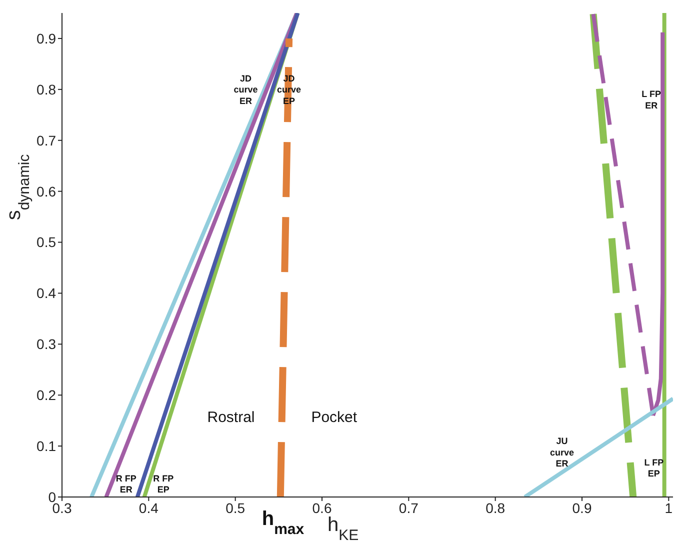 Image resolution: width=675 pixels, height=543 pixels. I want to click on x-axis-title: h$_{KE}$, so click(343, 528).